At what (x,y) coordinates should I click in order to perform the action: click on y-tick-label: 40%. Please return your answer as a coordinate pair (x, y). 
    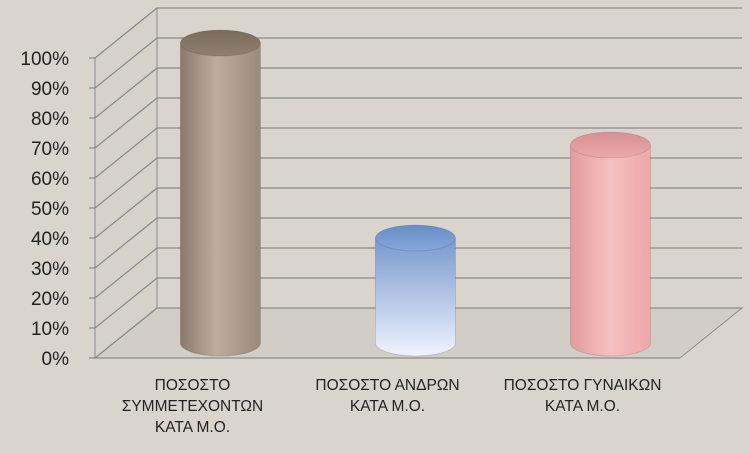
    Looking at the image, I should click on (50, 239).